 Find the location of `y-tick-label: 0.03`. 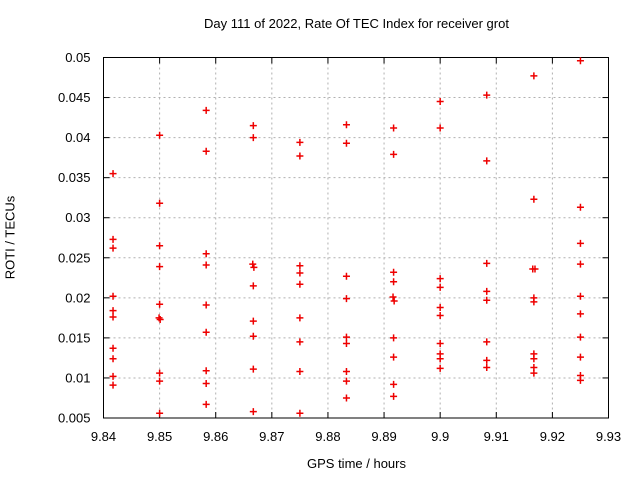

y-tick-label: 0.03 is located at coordinates (77, 217).